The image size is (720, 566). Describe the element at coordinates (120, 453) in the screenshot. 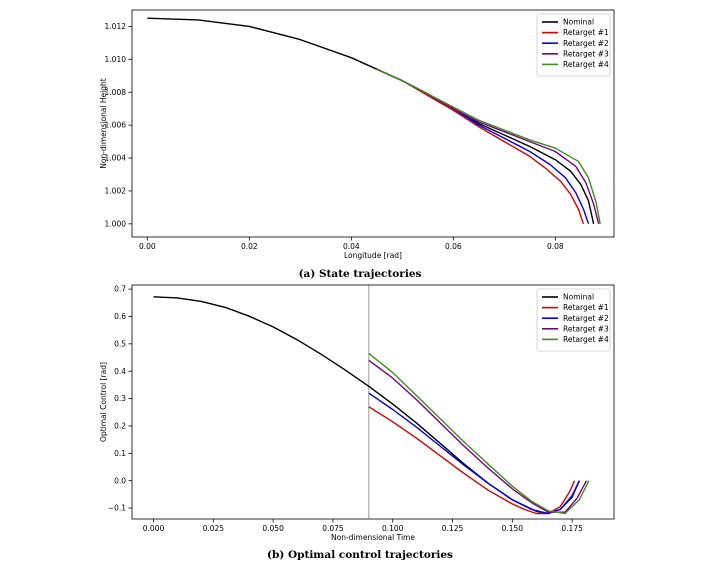

I see `y-tick-label: 0.1` at that location.